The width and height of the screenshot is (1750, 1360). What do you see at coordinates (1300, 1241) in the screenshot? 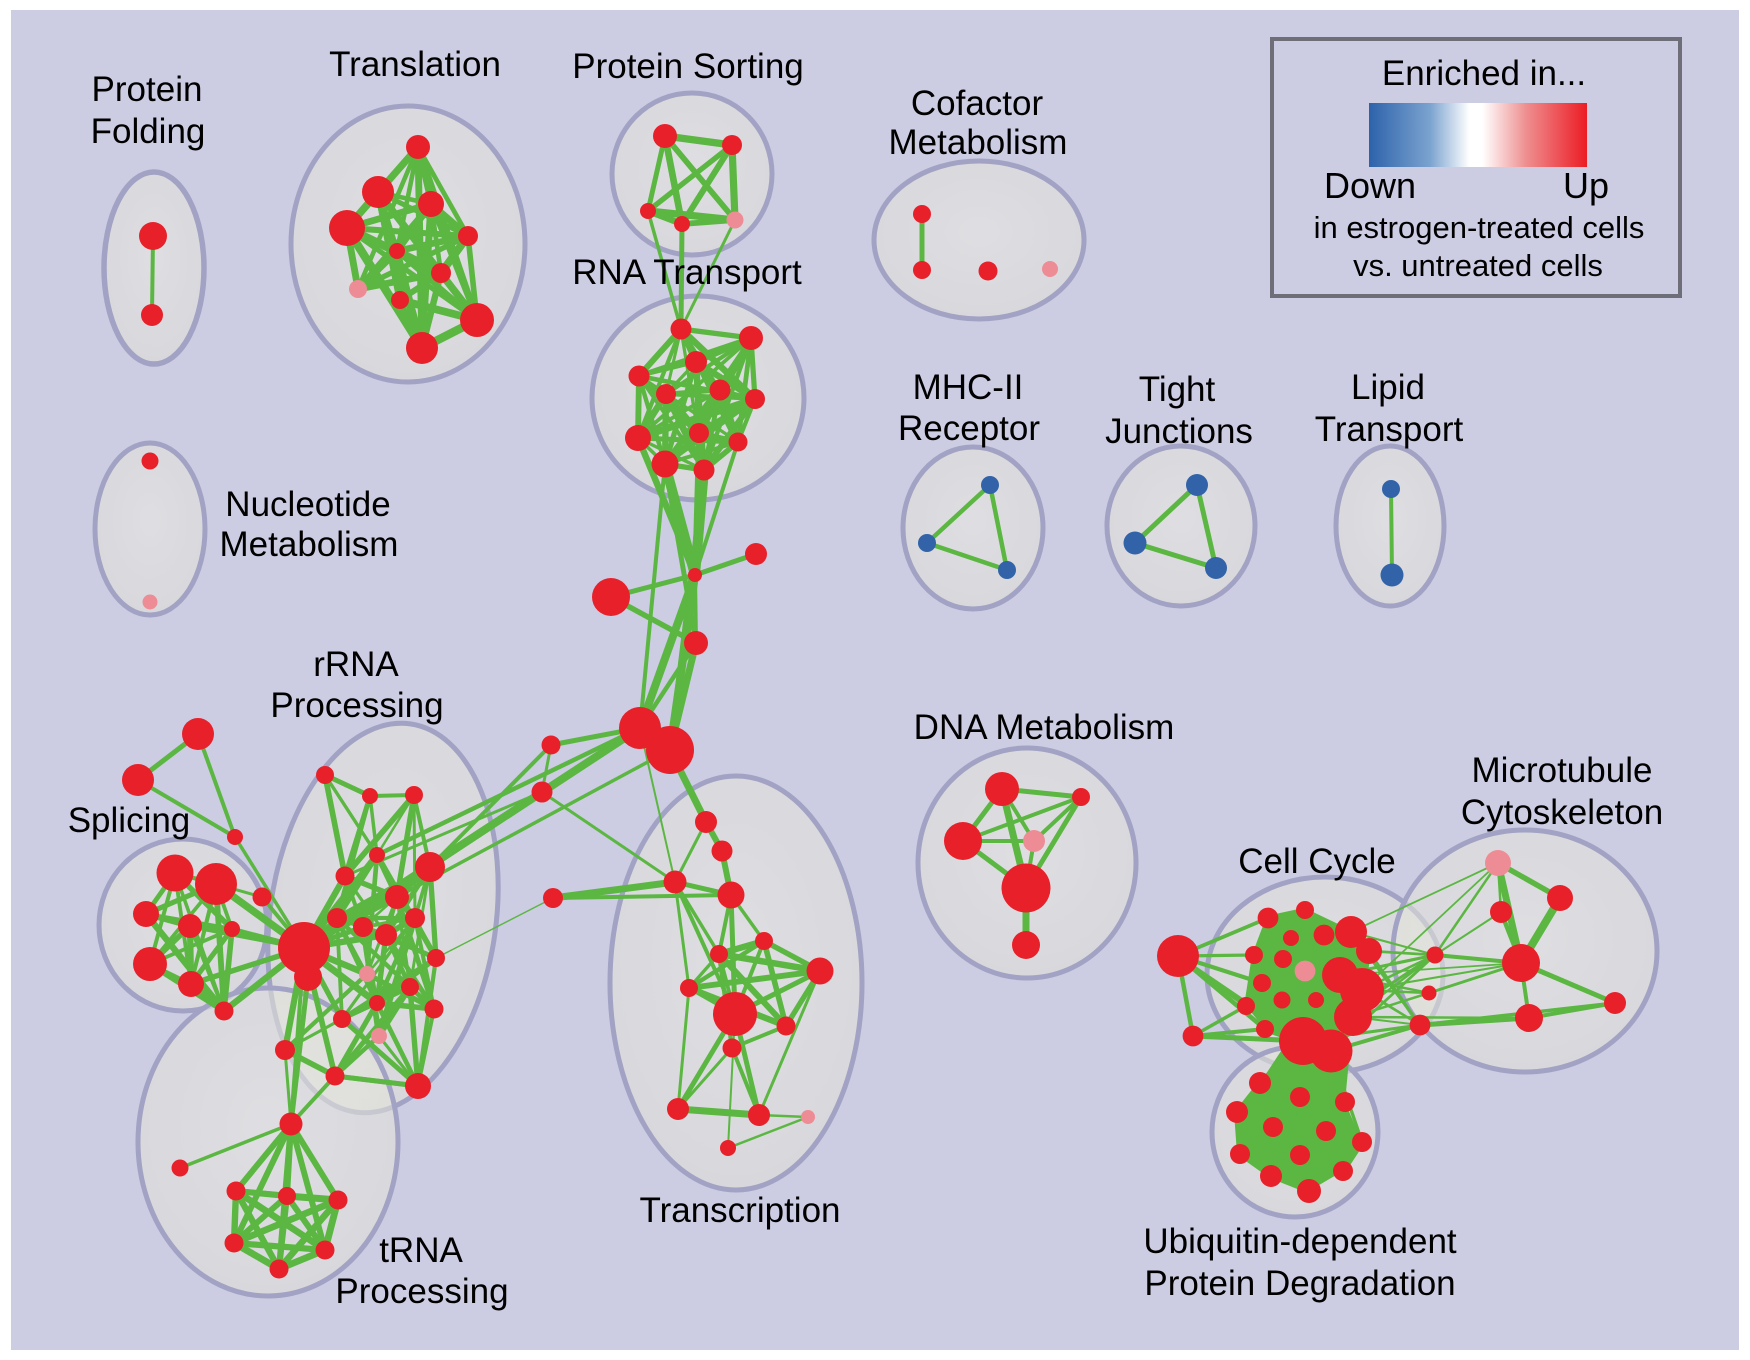
I see `svg-text: Ubiquitin-dependent` at bounding box center [1300, 1241].